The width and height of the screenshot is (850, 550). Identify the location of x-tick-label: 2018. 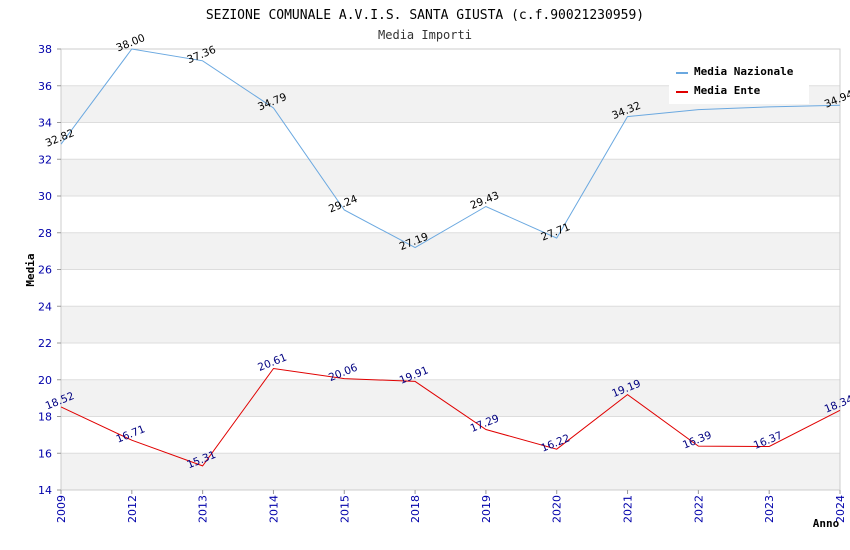
(415, 509).